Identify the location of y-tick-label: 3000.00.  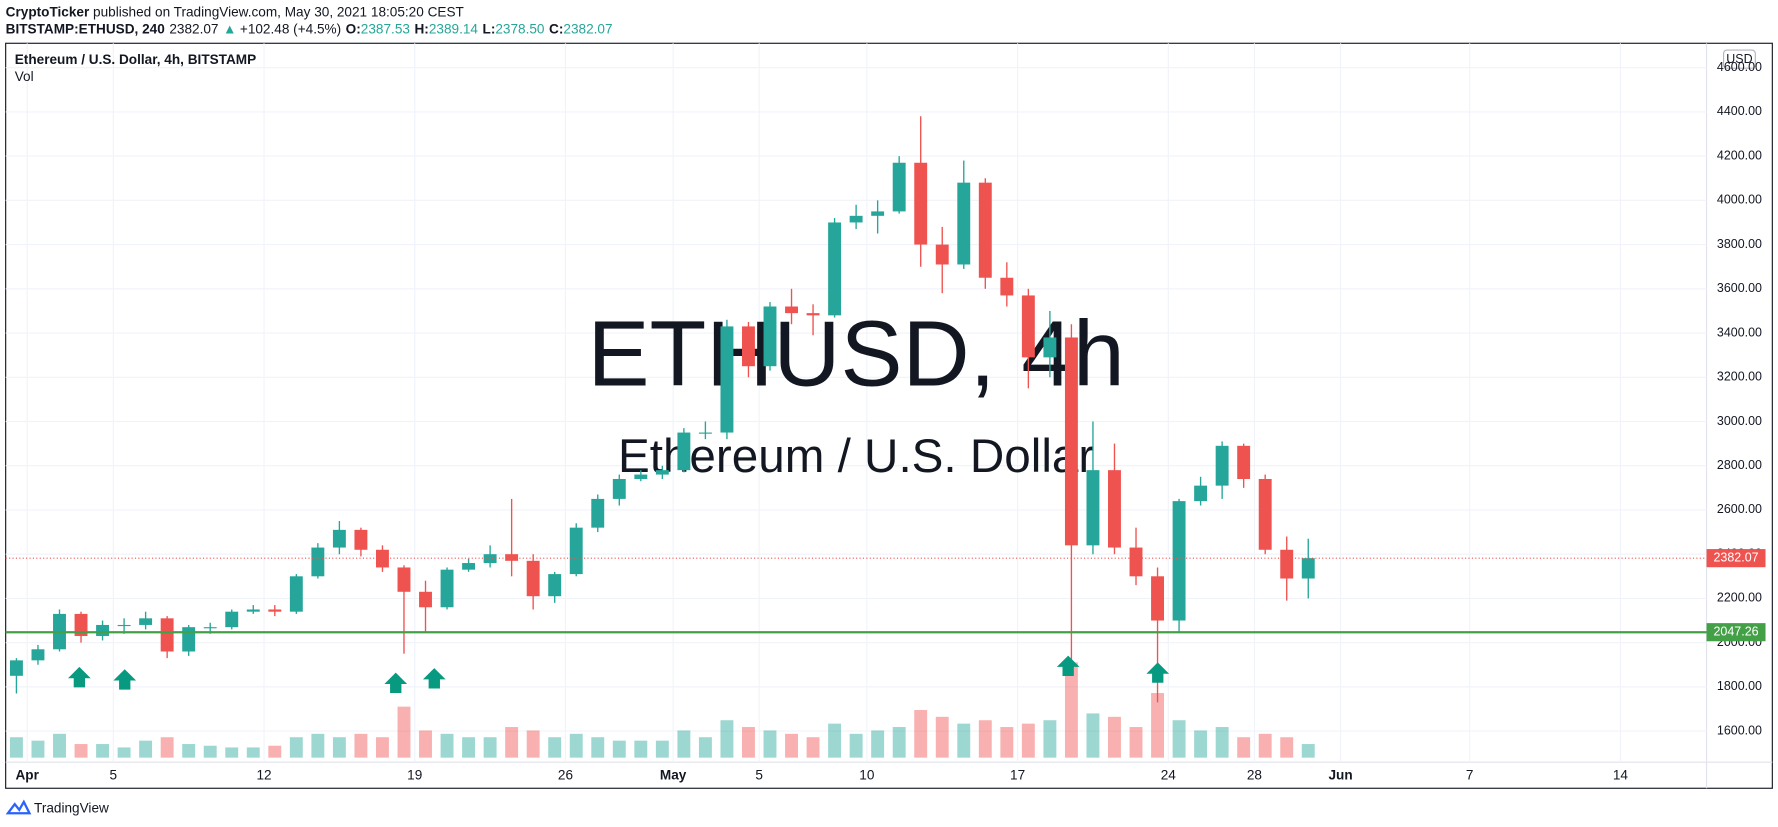
(1739, 421).